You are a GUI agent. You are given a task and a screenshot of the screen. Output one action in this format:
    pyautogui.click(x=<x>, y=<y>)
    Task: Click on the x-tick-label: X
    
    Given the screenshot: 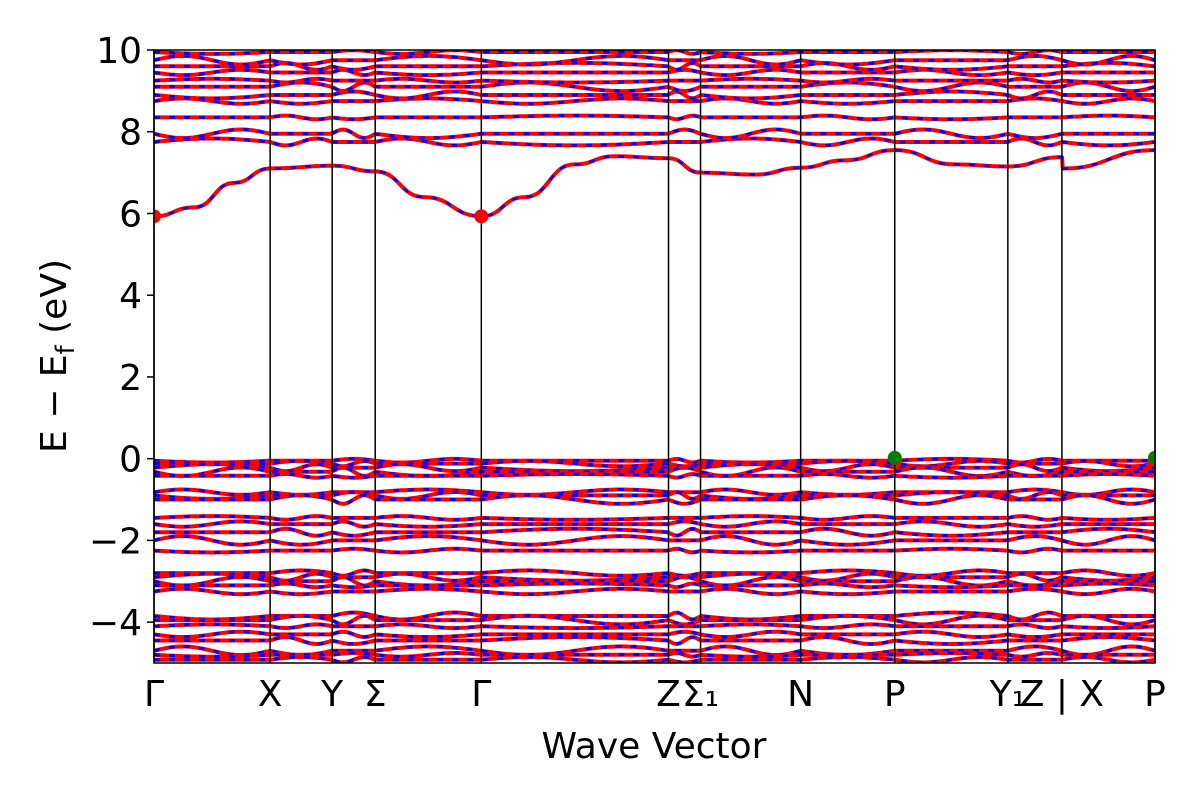 What is the action you would take?
    pyautogui.click(x=270, y=694)
    